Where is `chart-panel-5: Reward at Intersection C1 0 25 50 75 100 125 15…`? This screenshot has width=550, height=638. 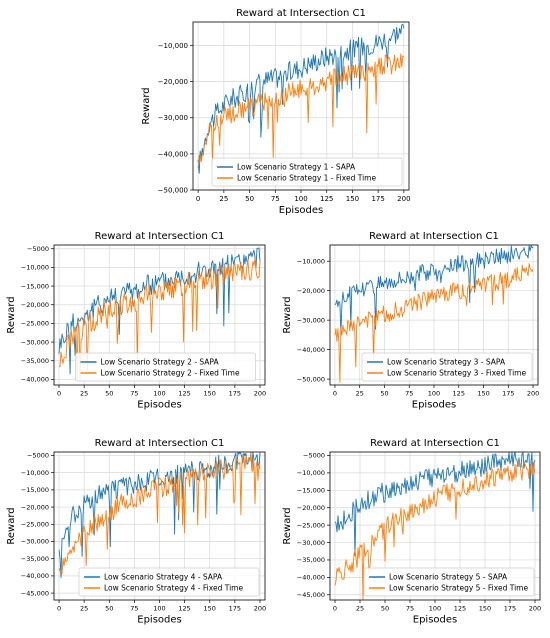 chart-panel-5: Reward at Intersection C1 0 25 50 75 100 125 15… is located at coordinates (411, 532).